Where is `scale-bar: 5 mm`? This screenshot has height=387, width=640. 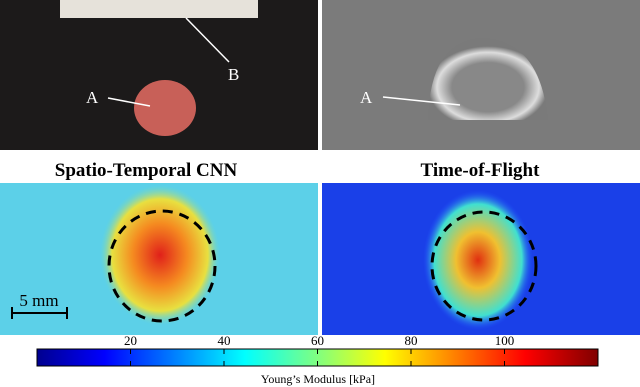
scale-bar: 5 mm is located at coordinates (39, 305).